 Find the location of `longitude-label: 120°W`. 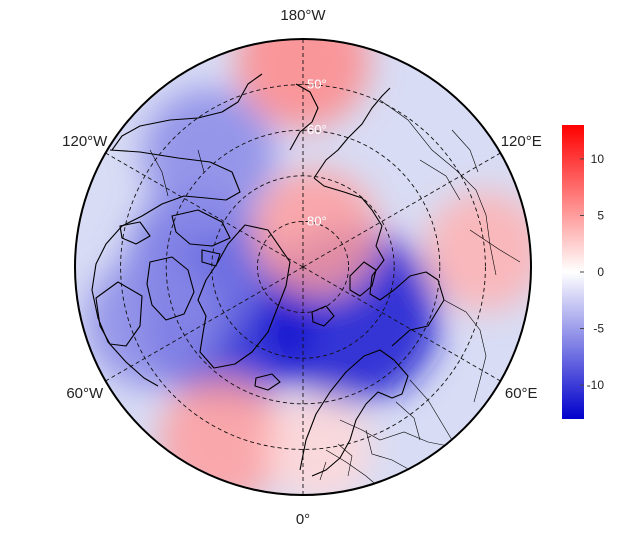

longitude-label: 120°W is located at coordinates (85, 141).